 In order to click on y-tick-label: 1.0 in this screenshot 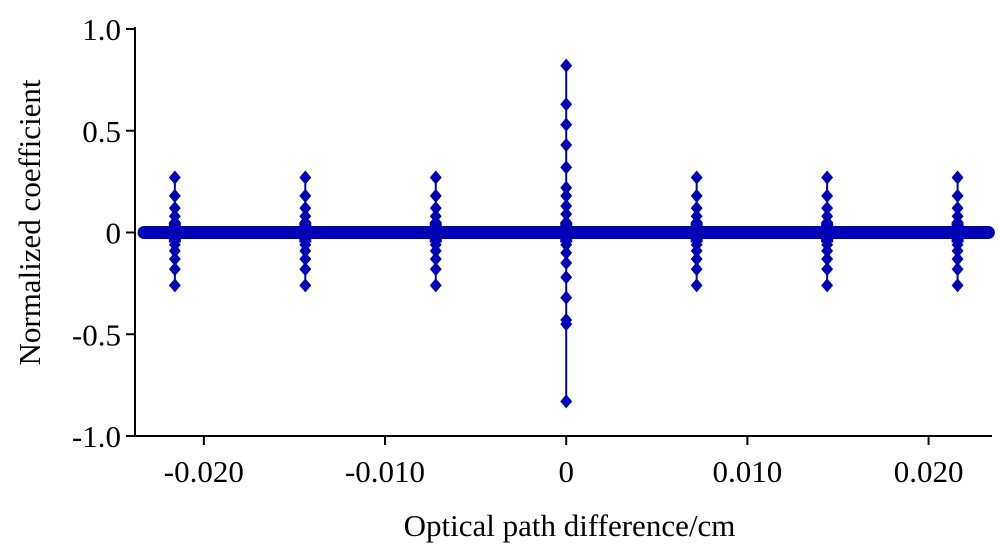, I will do `click(101, 29)`.